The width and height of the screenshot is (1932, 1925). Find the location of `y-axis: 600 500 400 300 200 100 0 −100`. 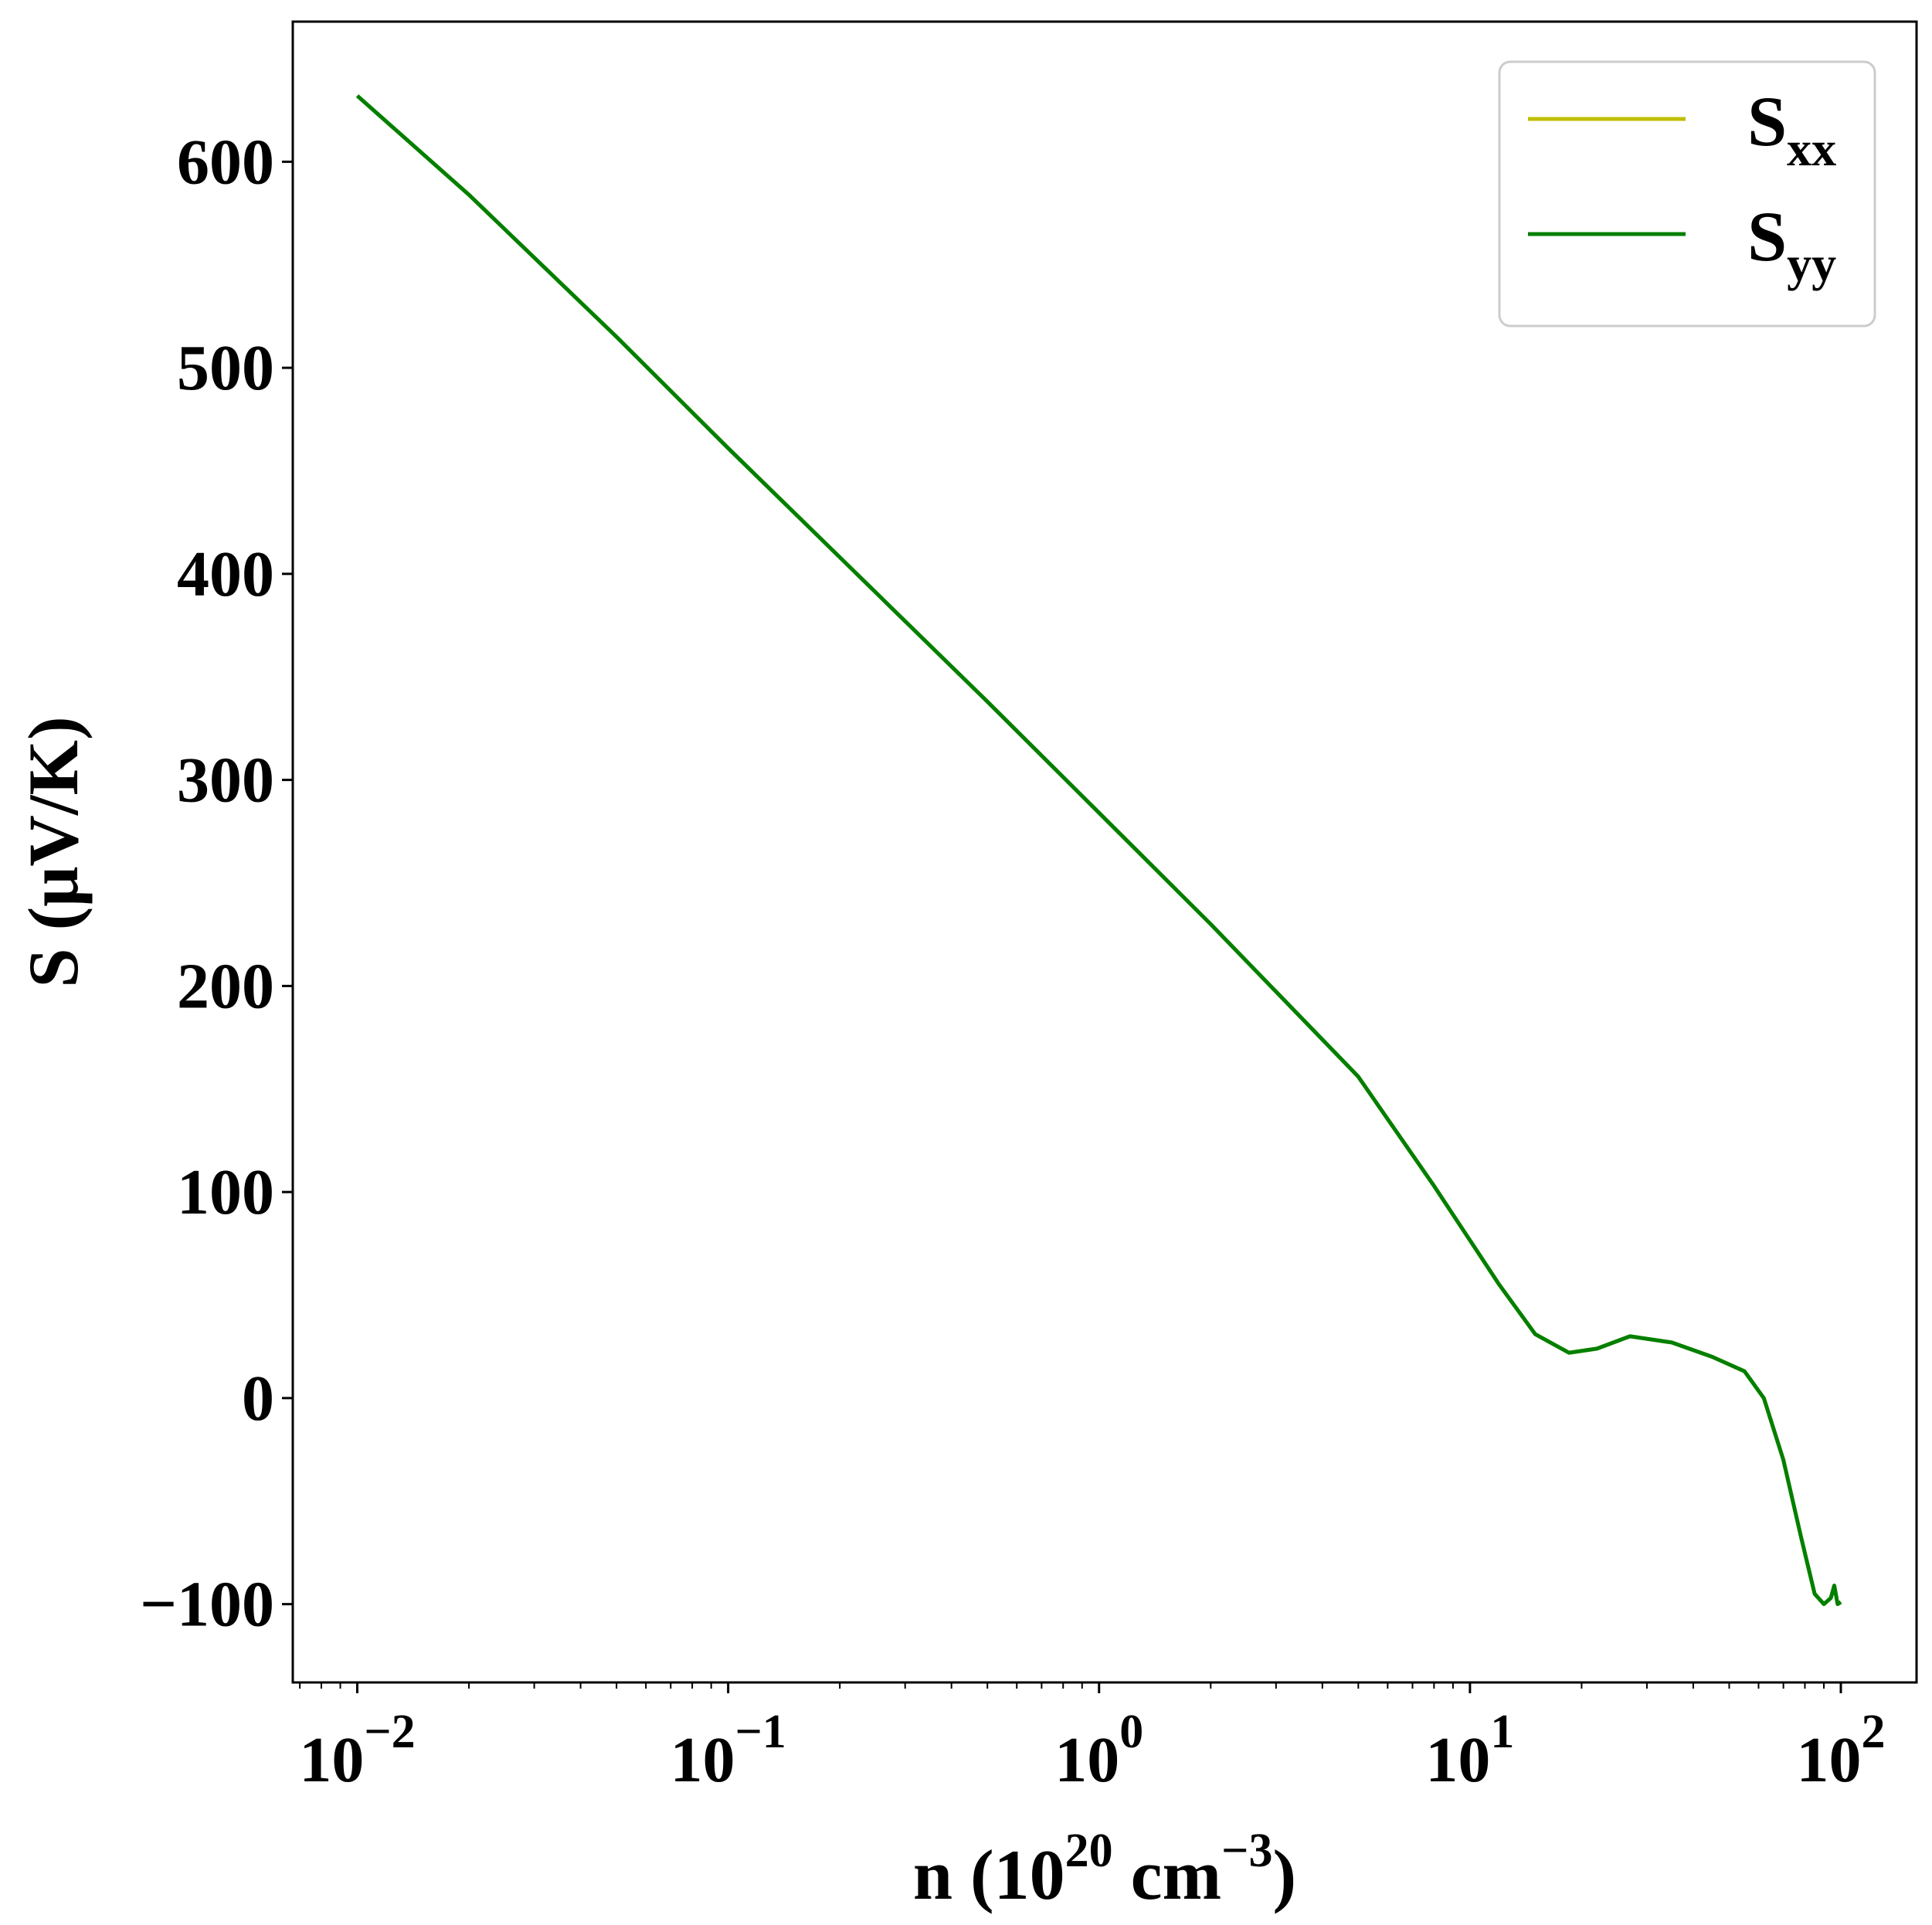

y-axis: 600 500 400 300 200 100 0 −100 is located at coordinates (217, 884).